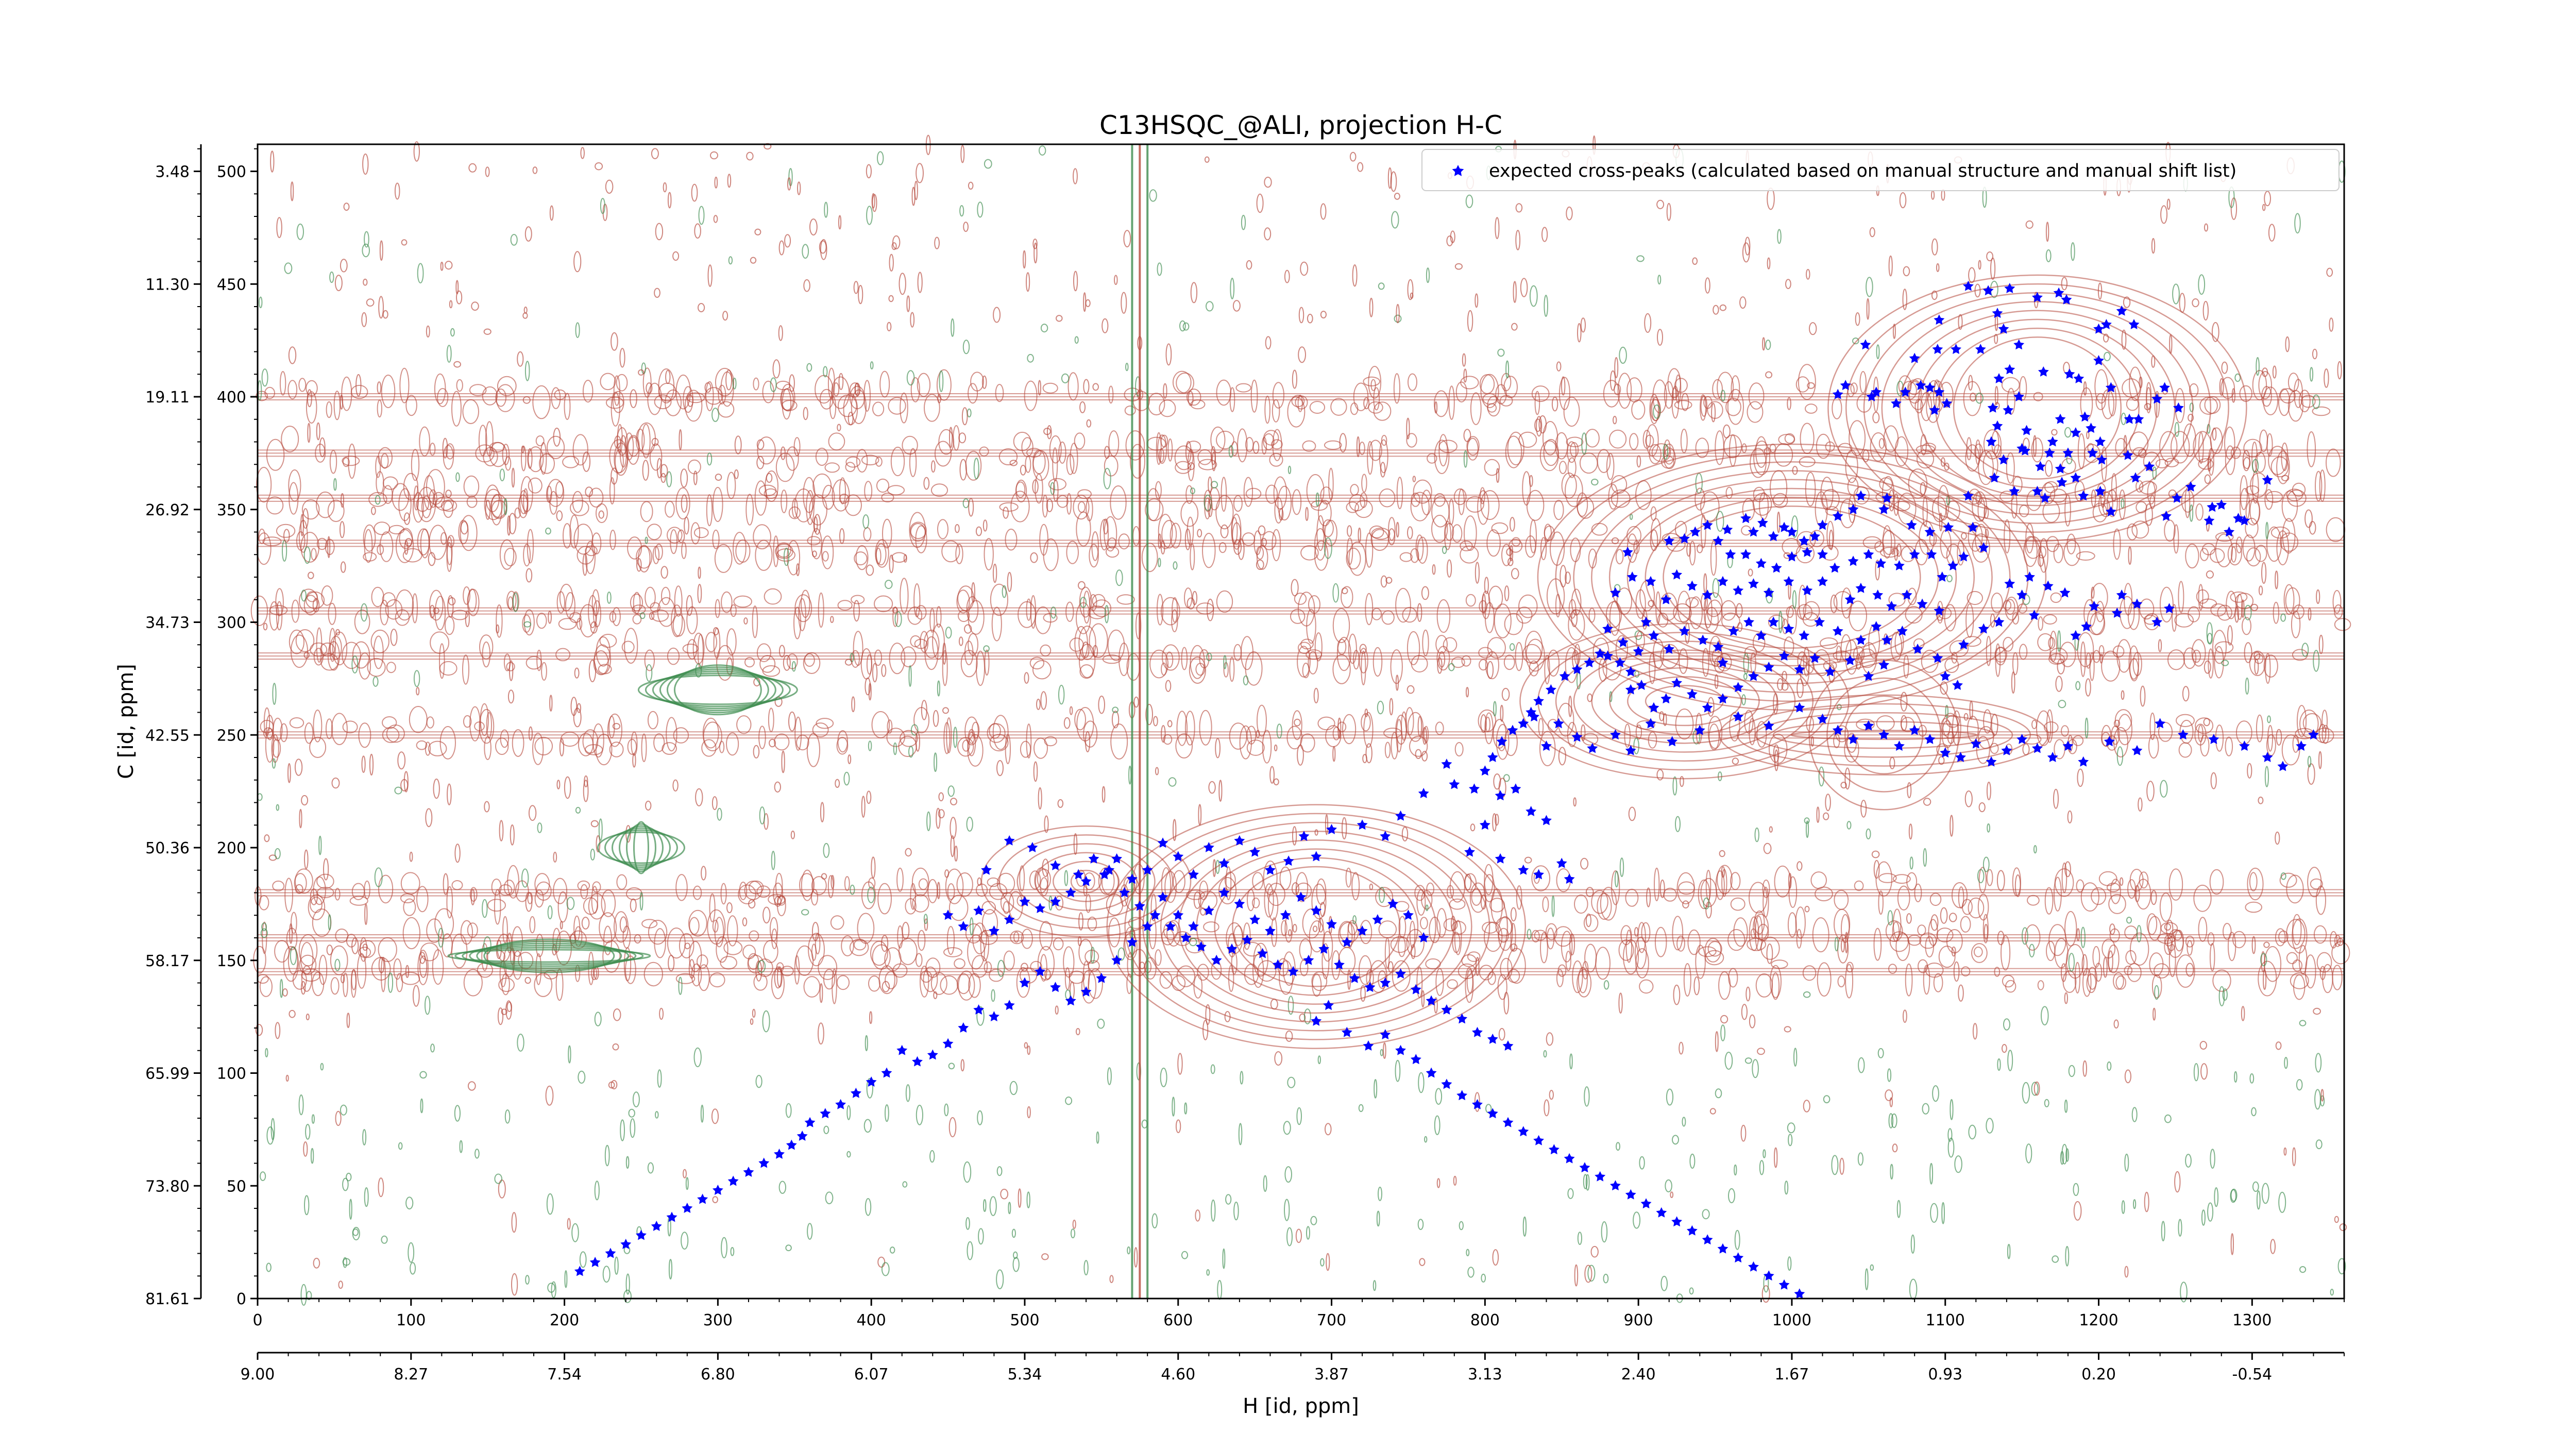 This screenshot has height=1449, width=2576. What do you see at coordinates (1880, 170) in the screenshot?
I see `legend-box` at bounding box center [1880, 170].